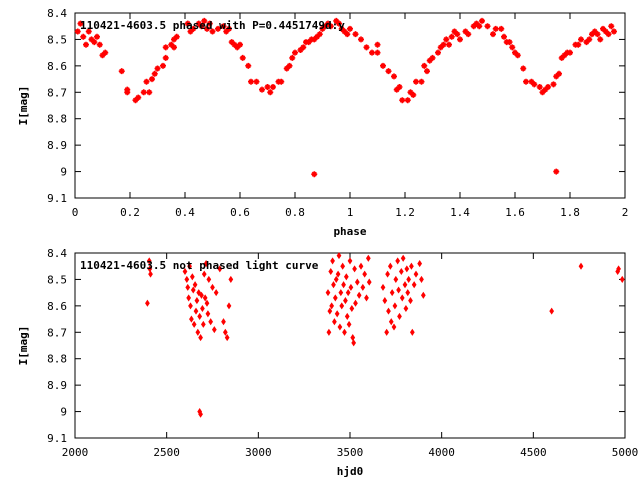 Image resolution: width=640 pixels, height=480 pixels. I want to click on bottom-x-tick-label: 4500, so click(533, 452).